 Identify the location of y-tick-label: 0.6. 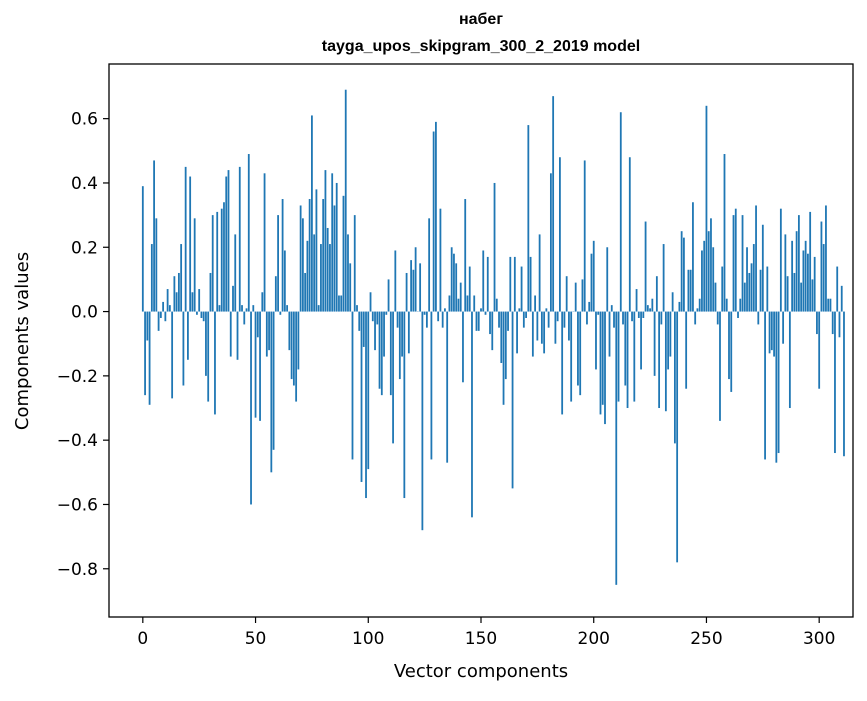
(84, 120).